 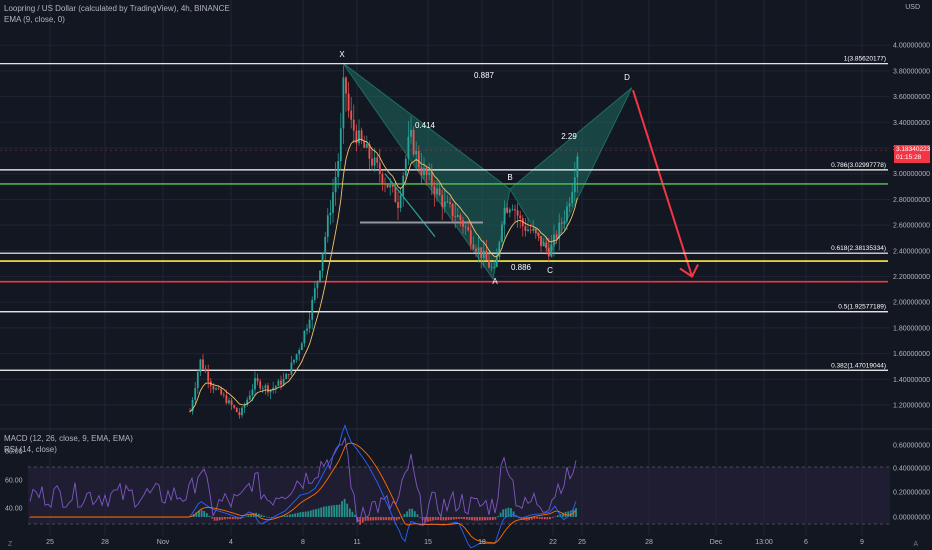 What do you see at coordinates (716, 542) in the screenshot?
I see `x-tick-label: Dec` at bounding box center [716, 542].